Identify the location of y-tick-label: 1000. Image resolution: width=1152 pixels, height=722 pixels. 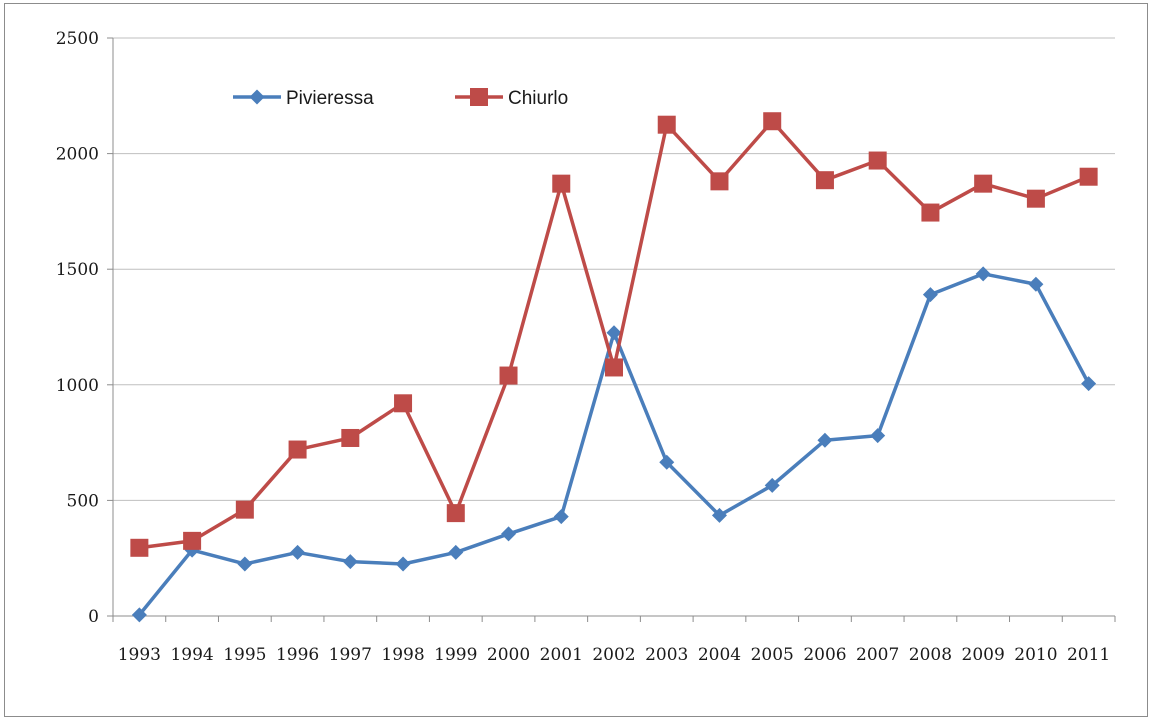
(77, 386).